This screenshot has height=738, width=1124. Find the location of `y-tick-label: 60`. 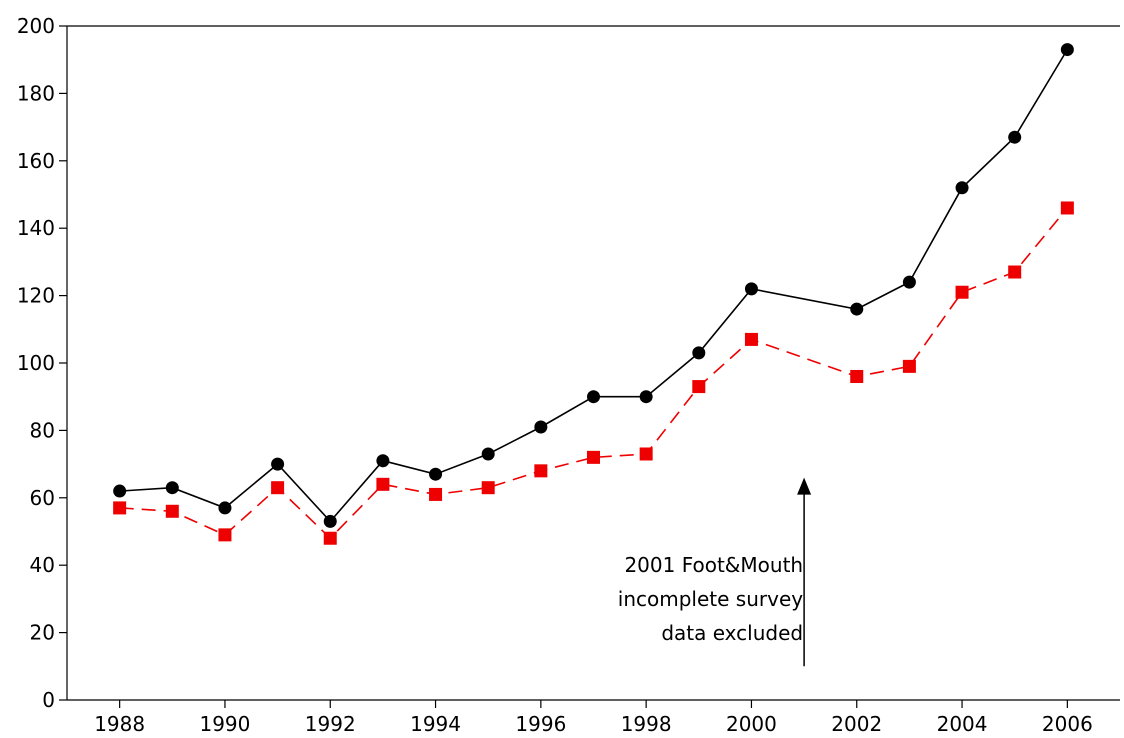

y-tick-label: 60 is located at coordinates (42, 498).